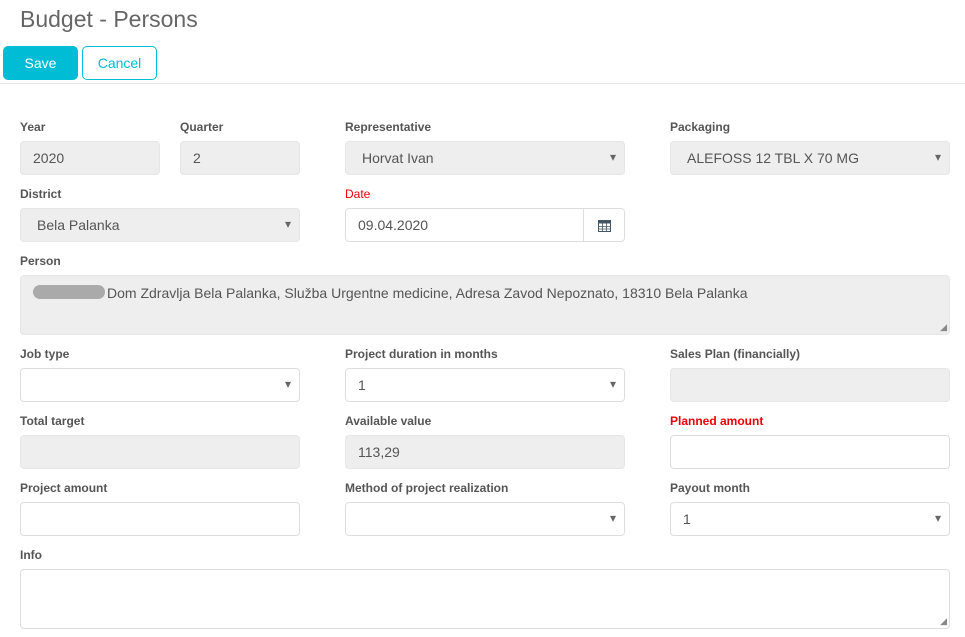 The height and width of the screenshot is (637, 965). I want to click on planned-input, so click(810, 452).